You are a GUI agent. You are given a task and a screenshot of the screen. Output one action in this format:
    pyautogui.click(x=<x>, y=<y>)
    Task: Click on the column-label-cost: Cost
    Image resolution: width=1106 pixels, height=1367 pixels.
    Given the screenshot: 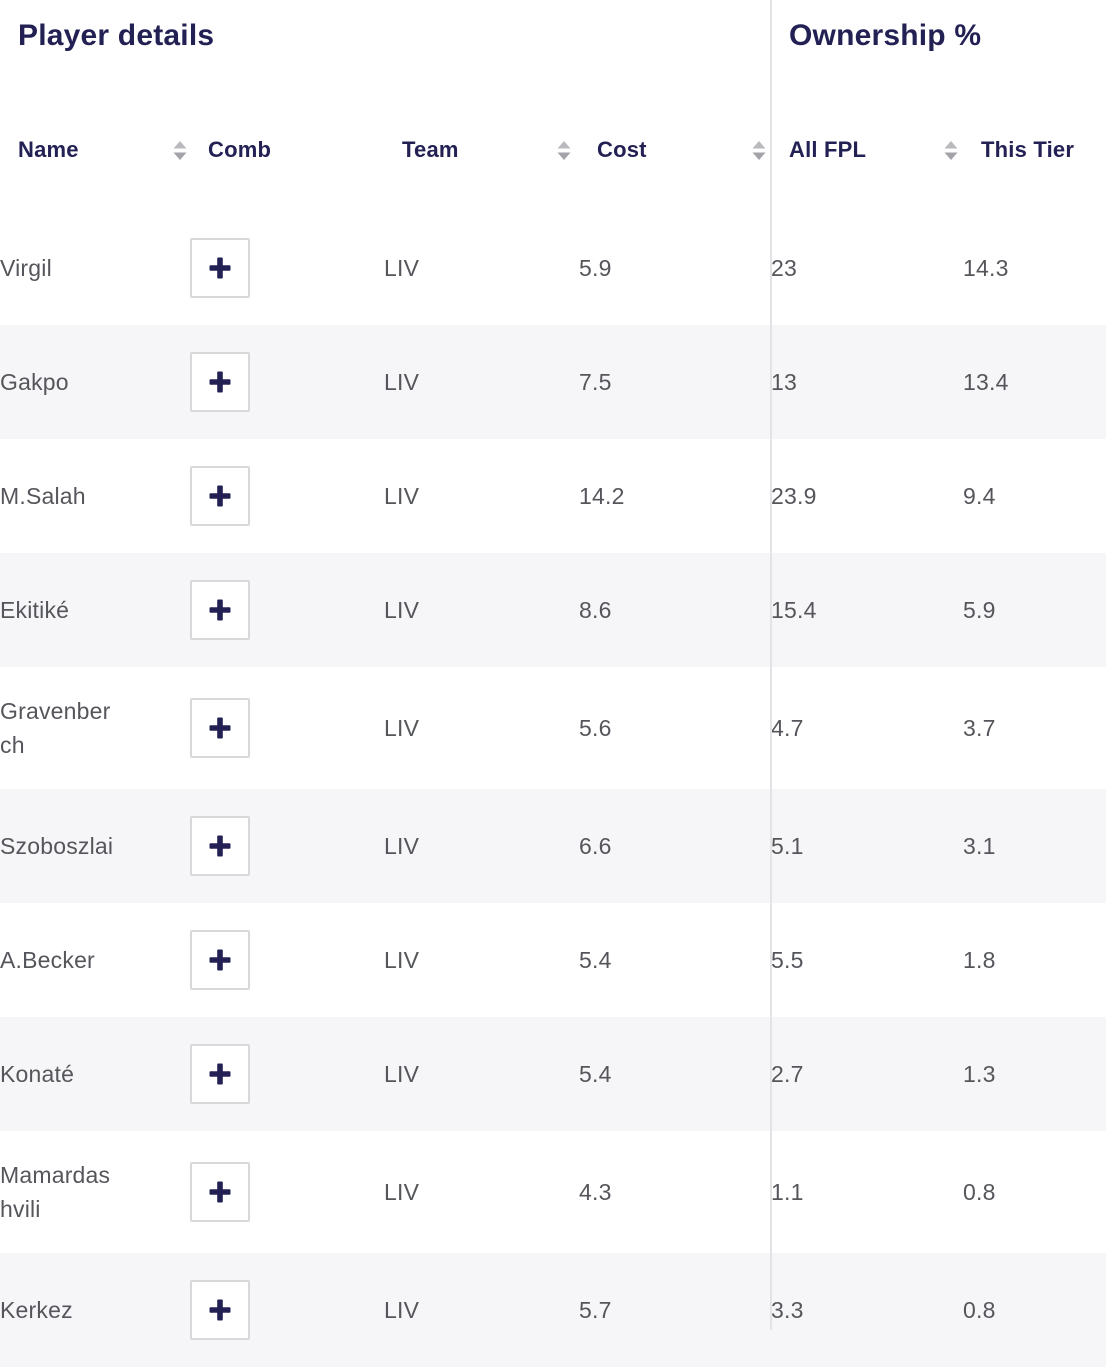 What is the action you would take?
    pyautogui.click(x=622, y=149)
    